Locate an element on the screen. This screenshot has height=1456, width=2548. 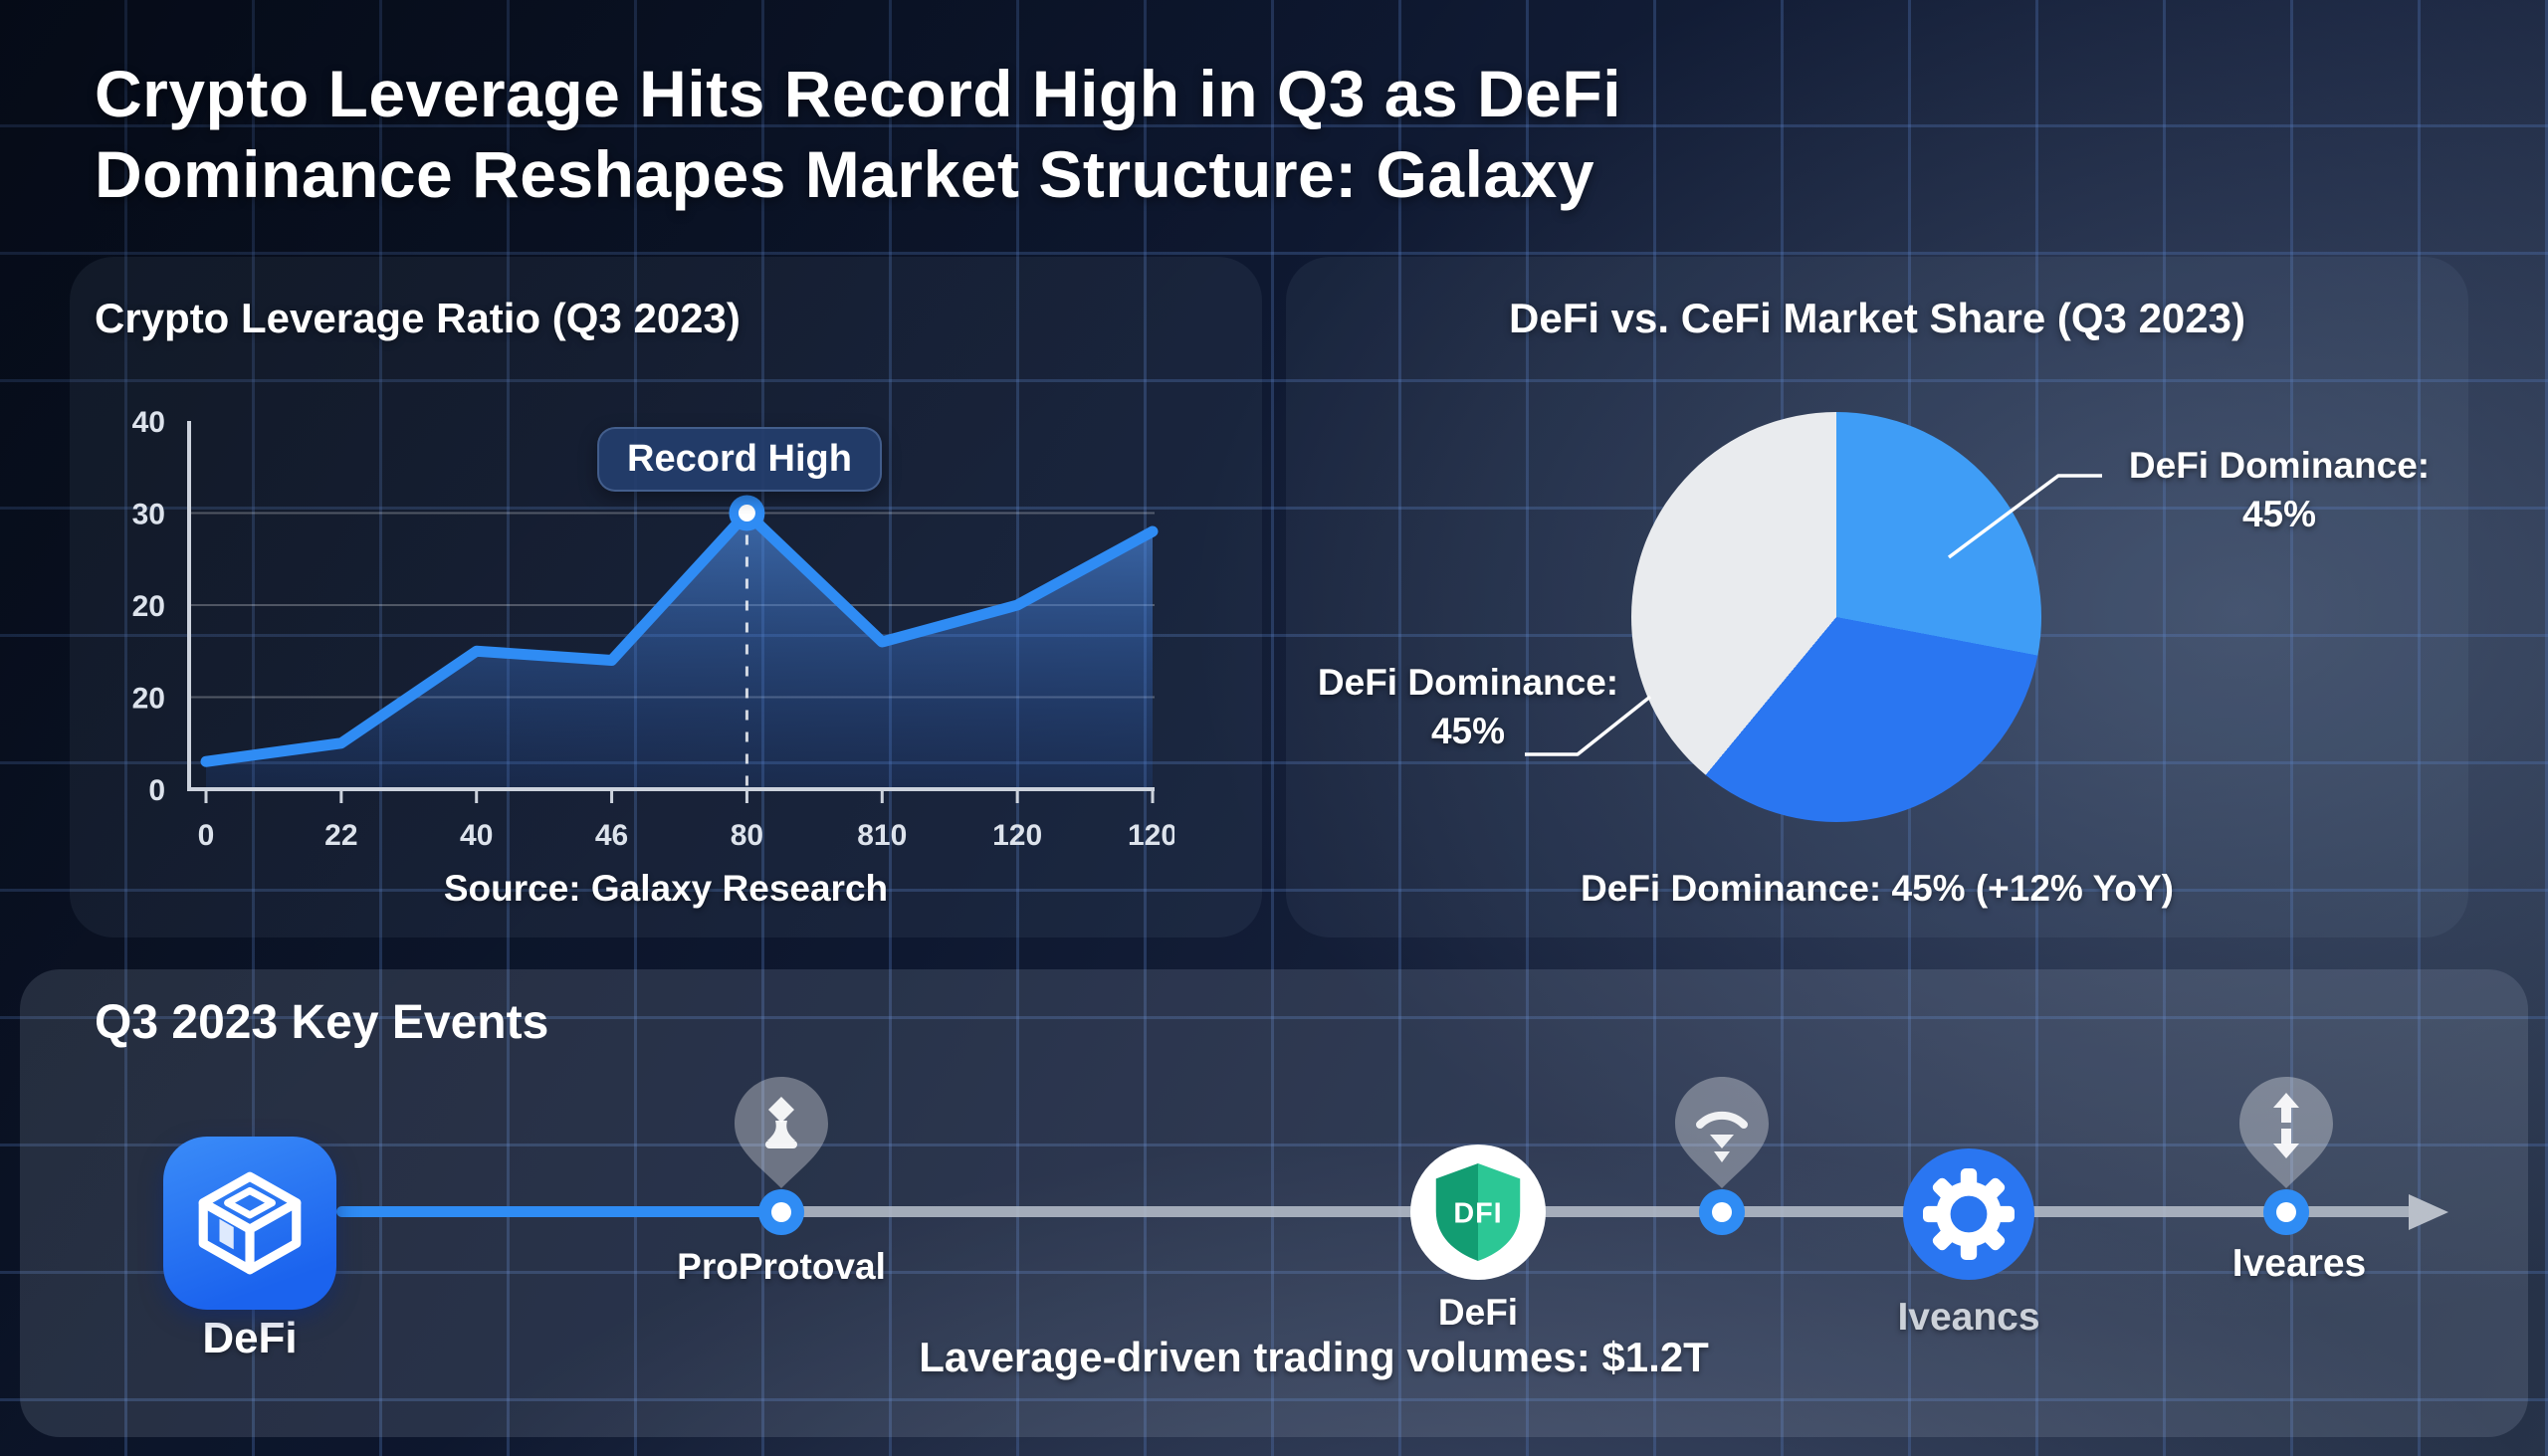
pie-chart-title: DeFi vs. CeFi Market Share (Q3 2023) is located at coordinates (1877, 318).